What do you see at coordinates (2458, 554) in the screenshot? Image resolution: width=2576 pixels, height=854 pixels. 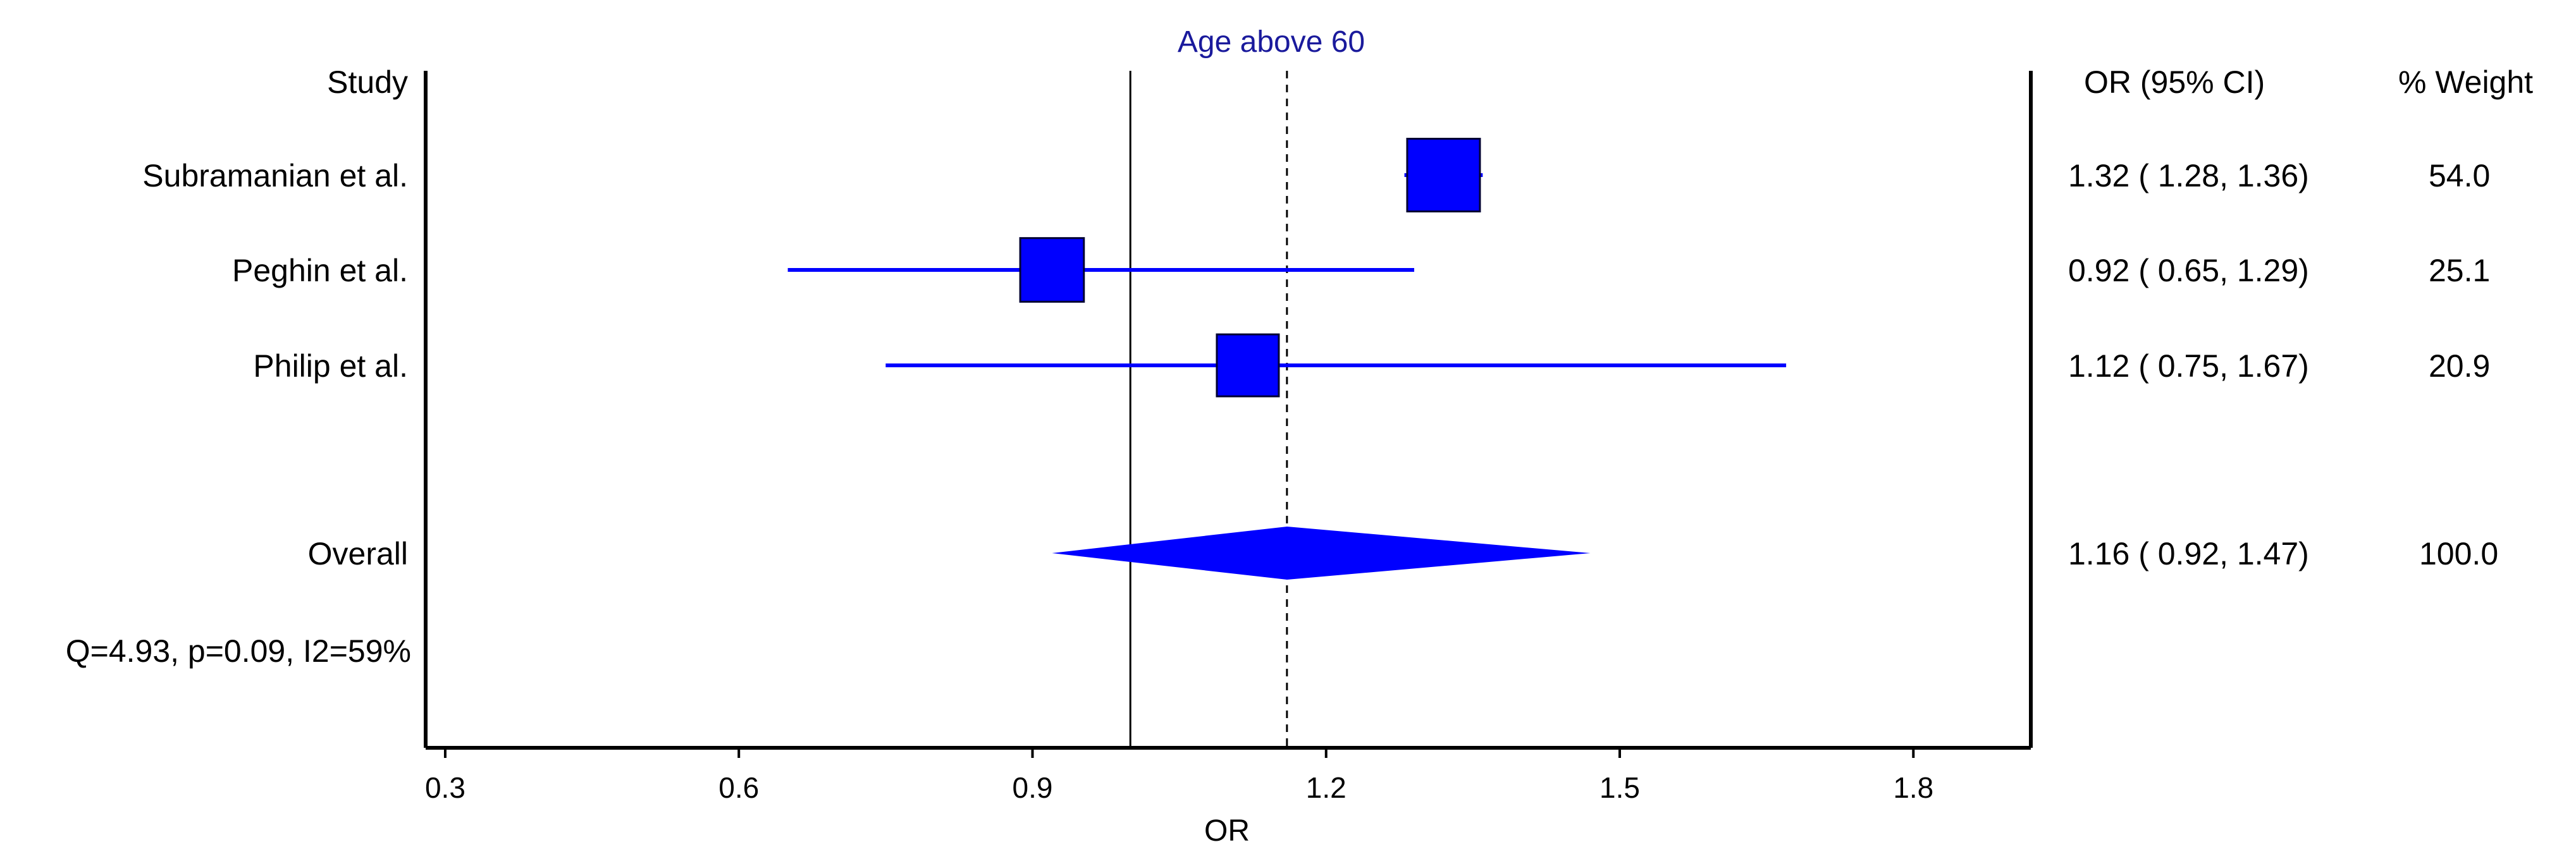 I see `overall-weight-text: 100.0` at bounding box center [2458, 554].